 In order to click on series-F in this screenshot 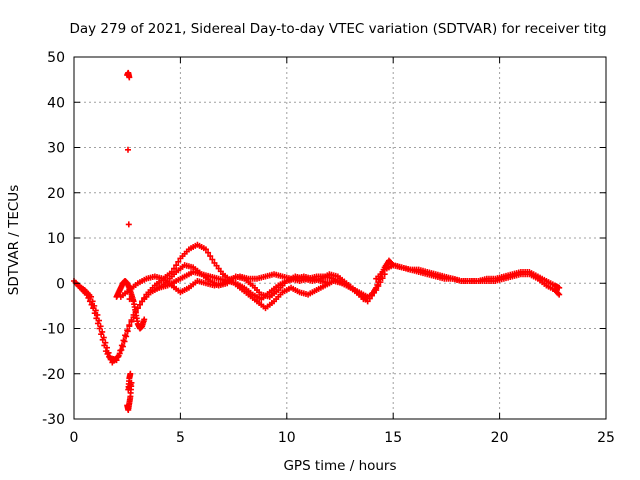, I will do `click(130, 304)`.